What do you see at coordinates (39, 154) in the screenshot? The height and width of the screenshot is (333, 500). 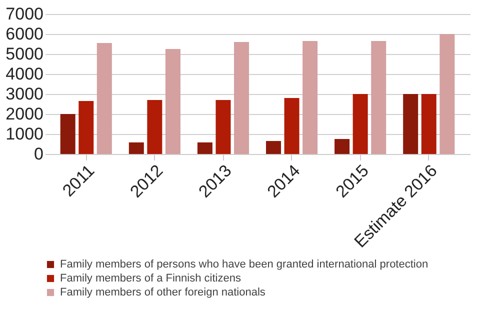 I see `y-tick-label: 0` at bounding box center [39, 154].